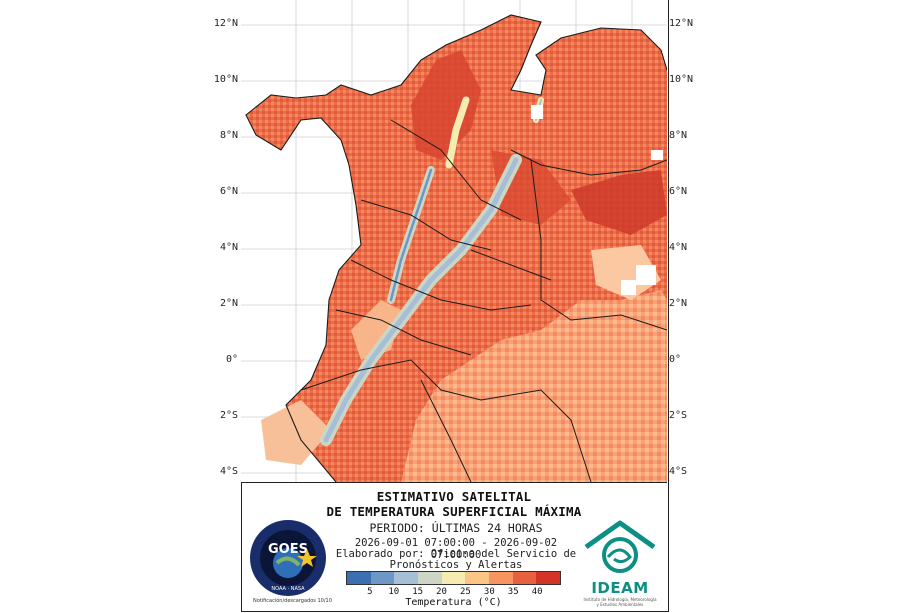  I want to click on colorbar-tick-label: 5, so click(370, 592).